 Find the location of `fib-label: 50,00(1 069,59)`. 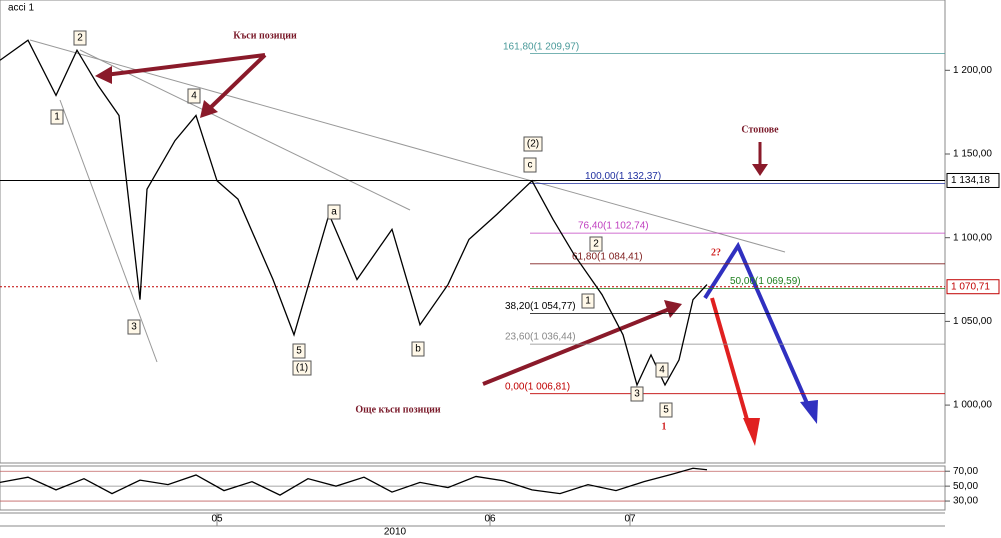

fib-label: 50,00(1 069,59) is located at coordinates (765, 281).